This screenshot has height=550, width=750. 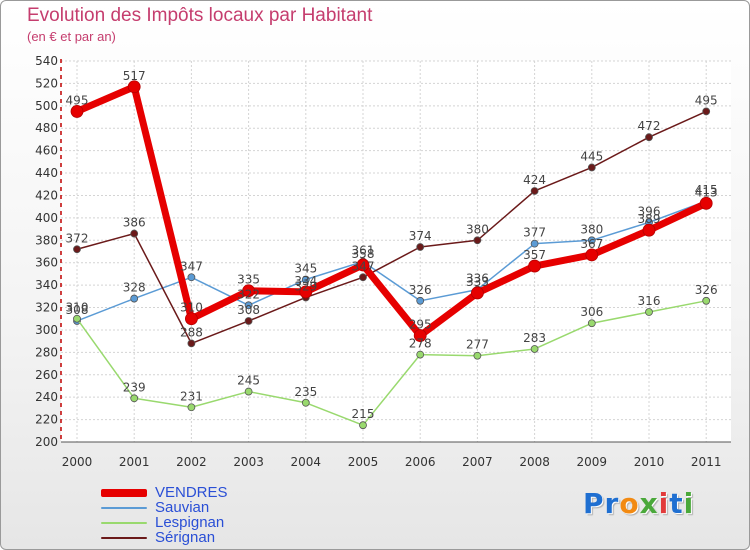 I want to click on data-label-sérignan: 380, so click(x=477, y=229).